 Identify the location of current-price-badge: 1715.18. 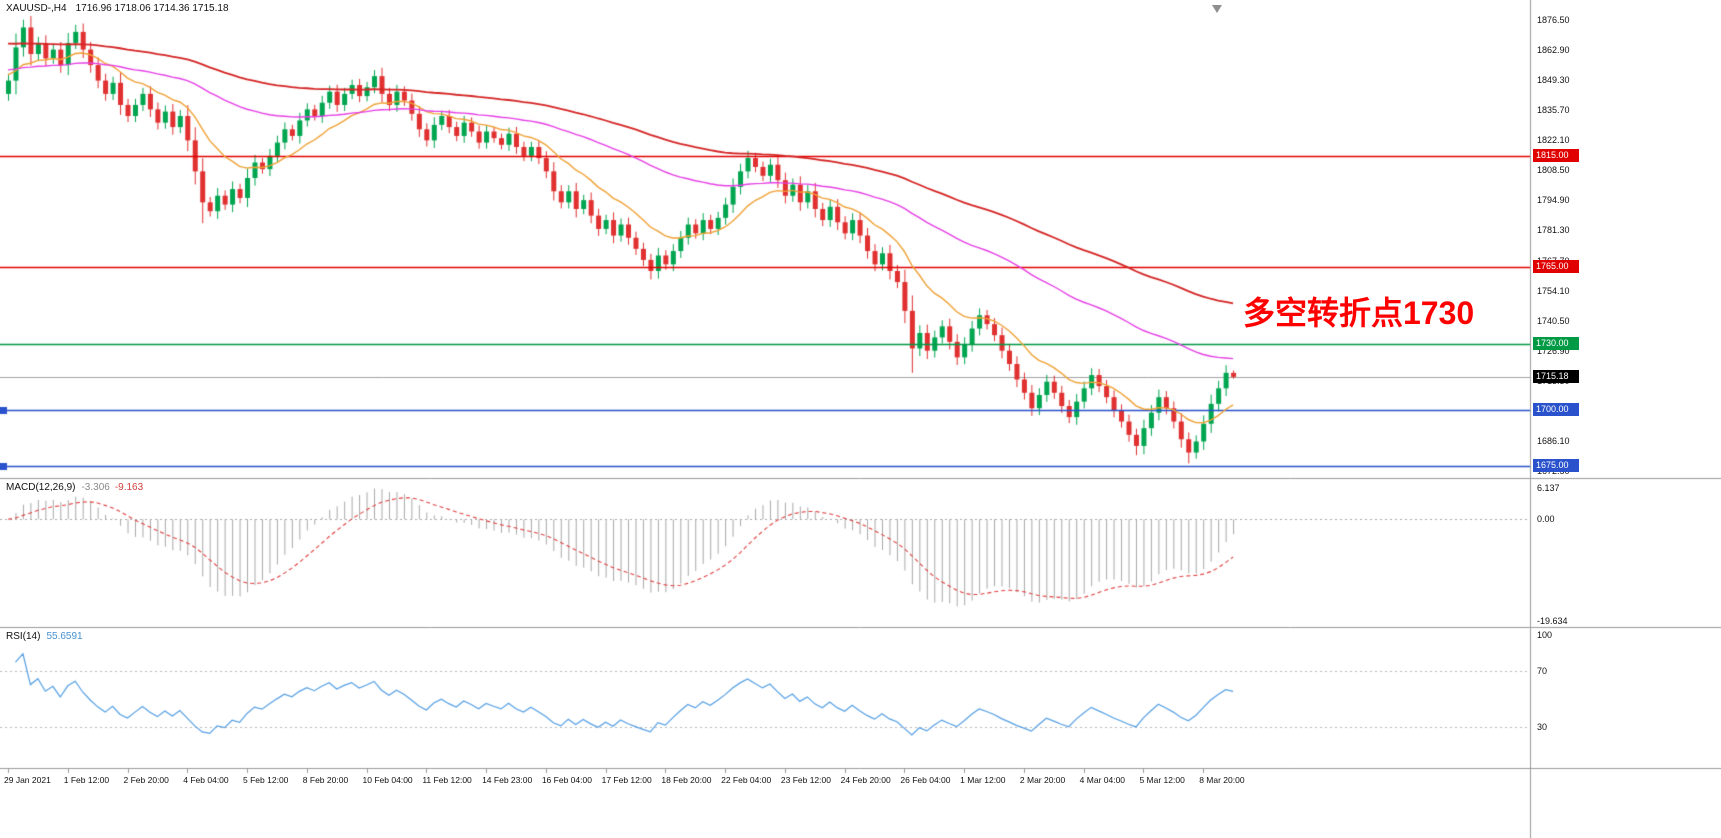
(1556, 376).